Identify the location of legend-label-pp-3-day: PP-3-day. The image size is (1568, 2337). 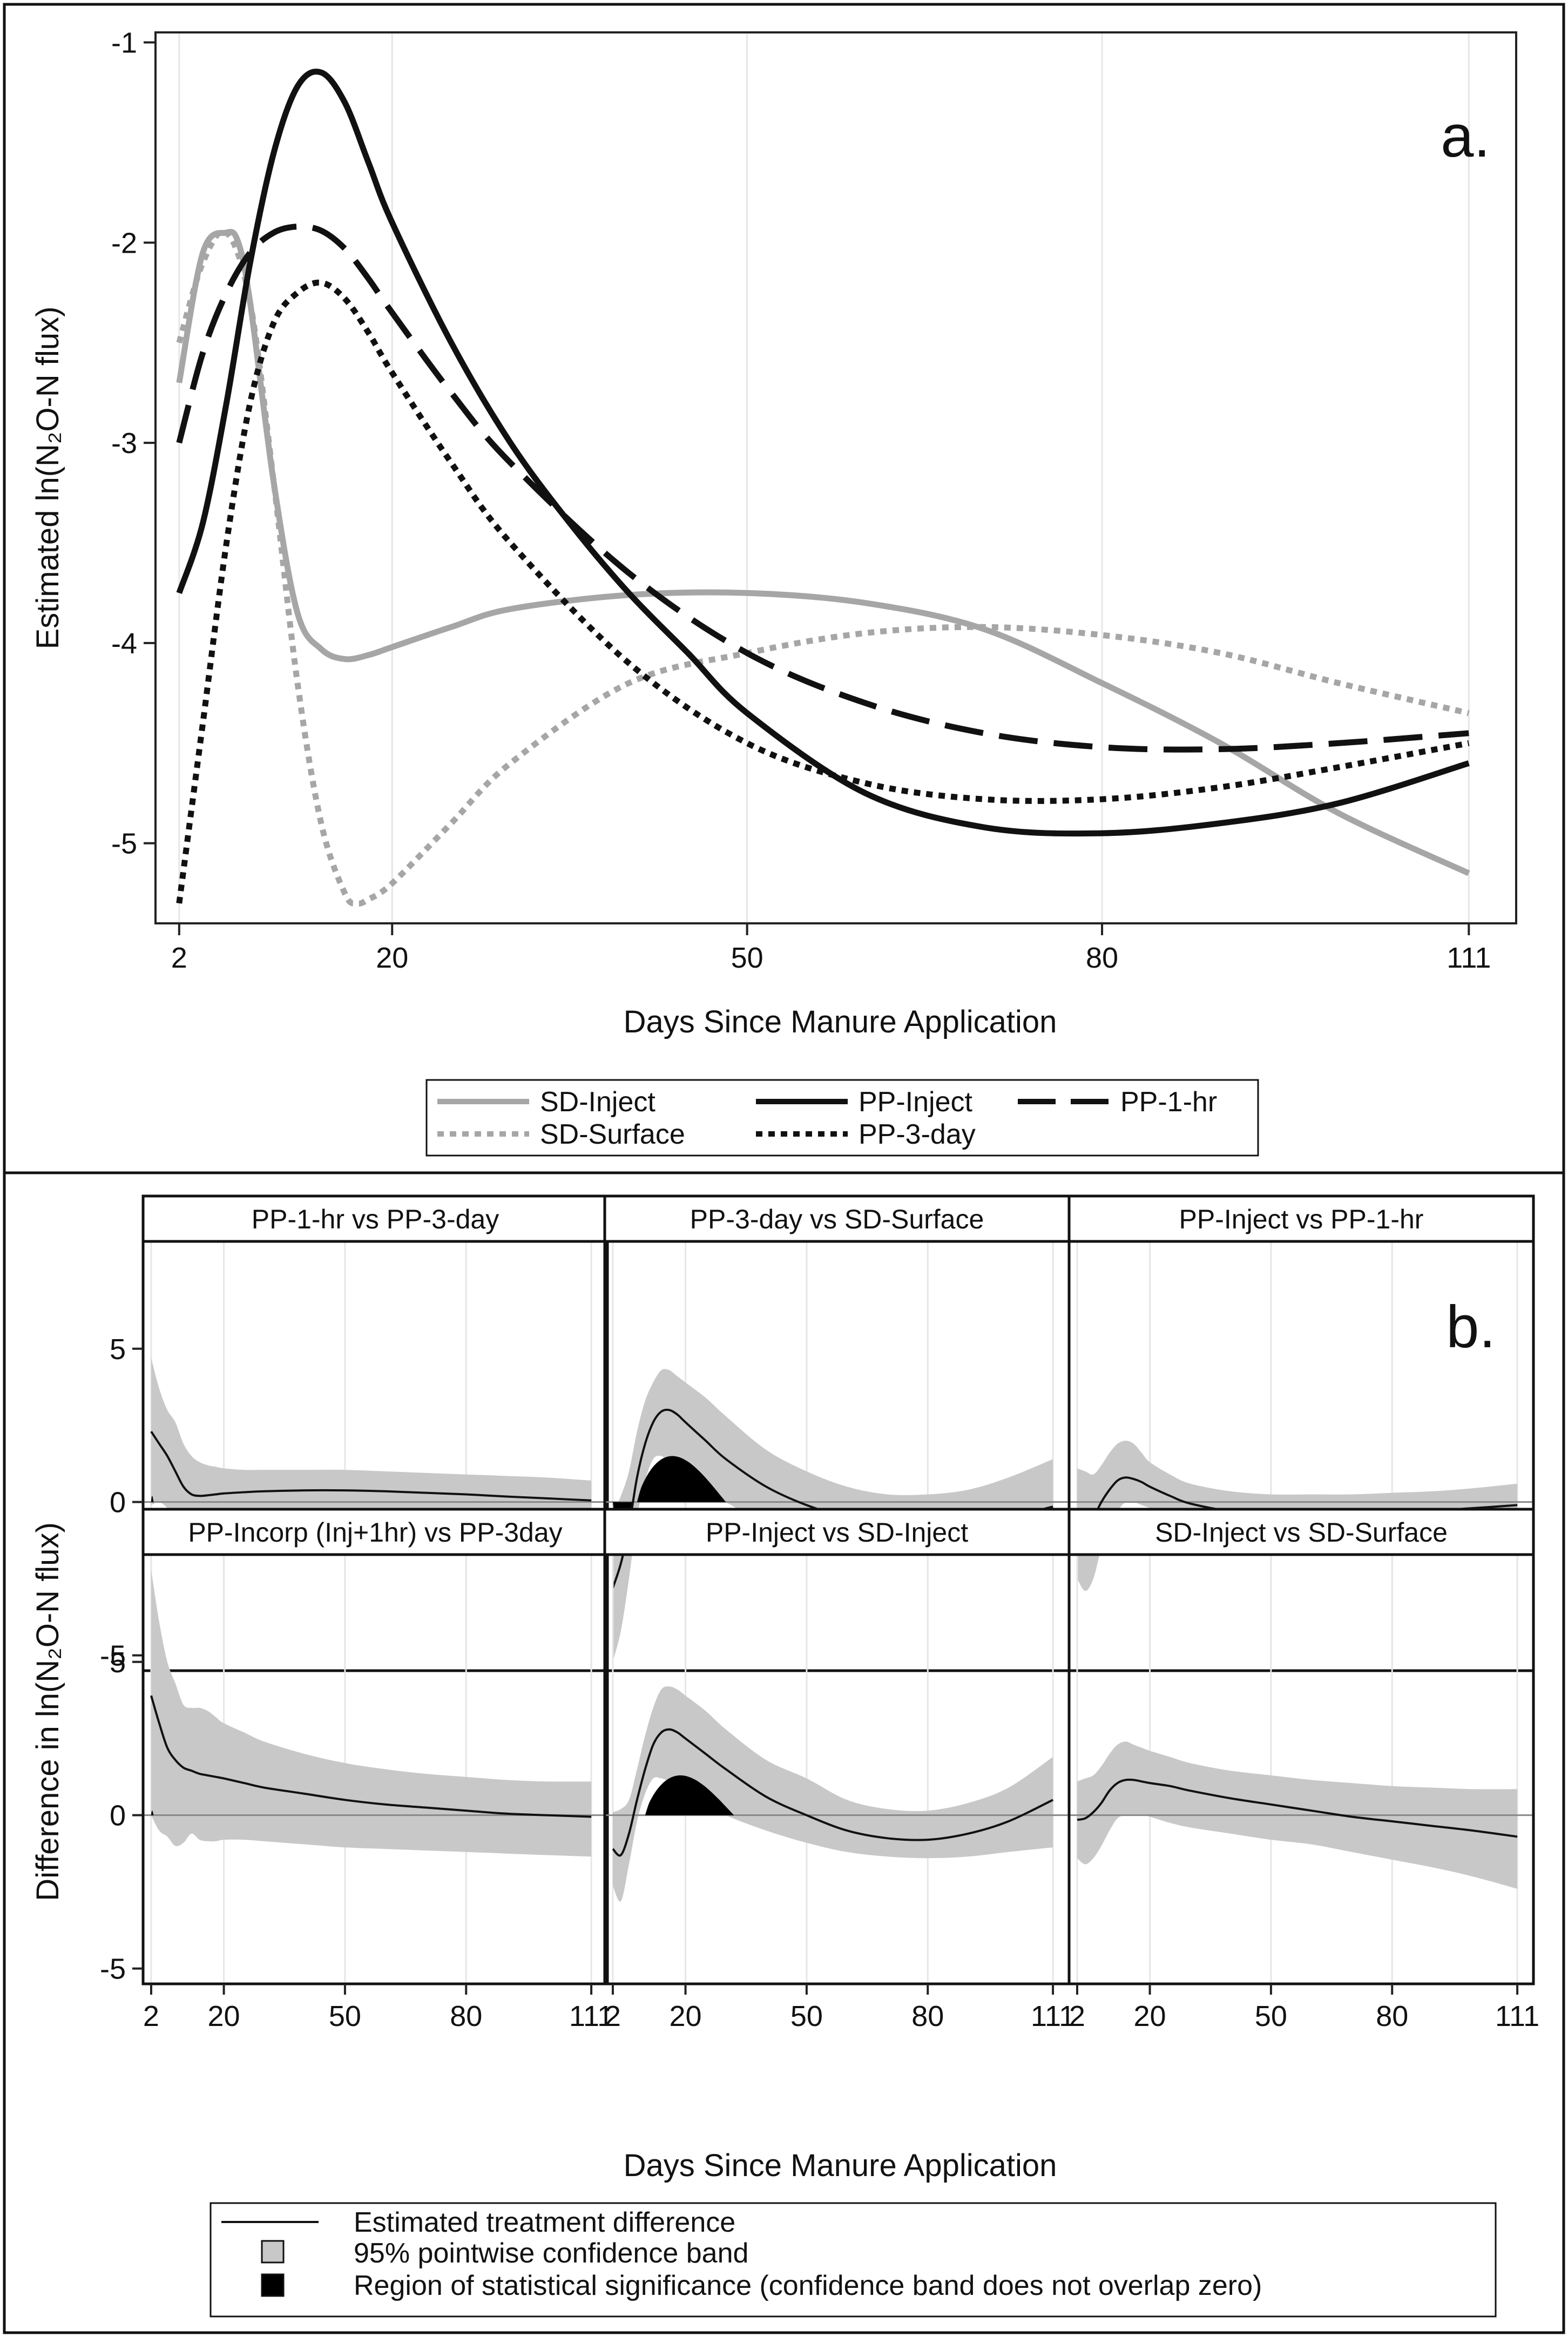
(917, 1135).